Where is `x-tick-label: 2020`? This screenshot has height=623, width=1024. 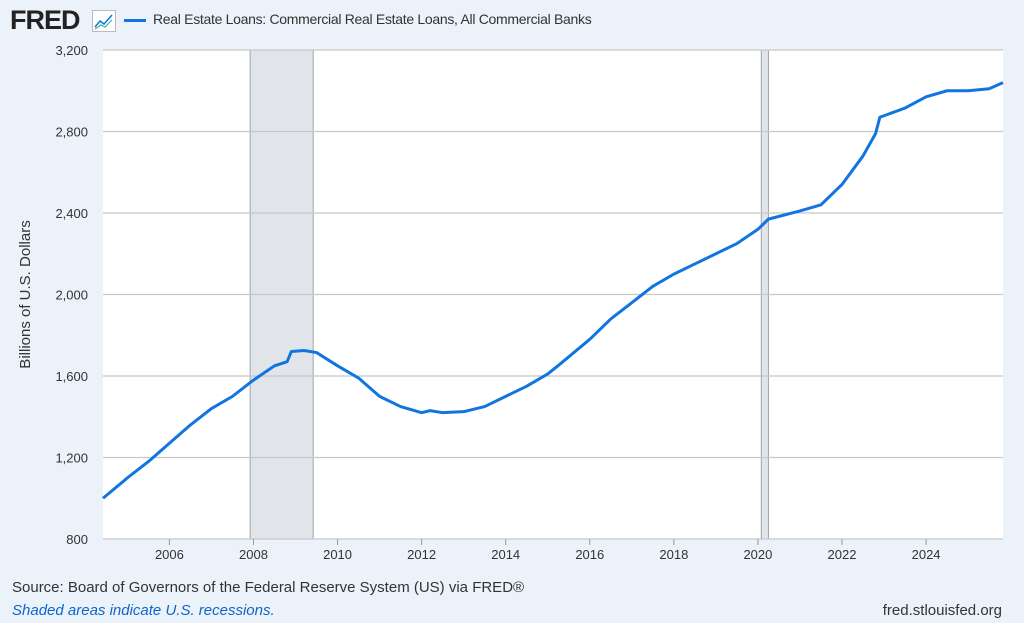 x-tick-label: 2020 is located at coordinates (757, 554).